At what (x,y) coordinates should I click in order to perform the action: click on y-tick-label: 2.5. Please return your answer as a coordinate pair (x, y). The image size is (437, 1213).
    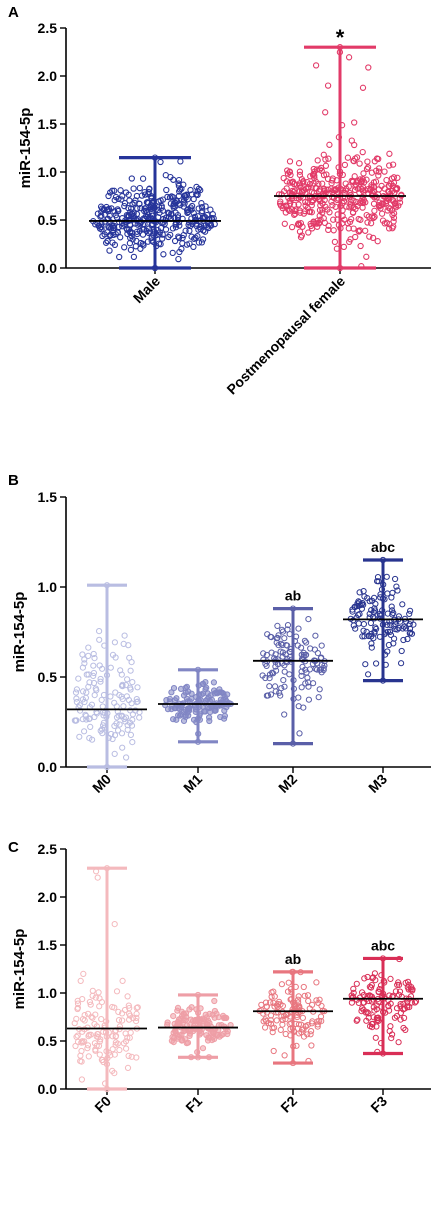
    Looking at the image, I should click on (48, 849).